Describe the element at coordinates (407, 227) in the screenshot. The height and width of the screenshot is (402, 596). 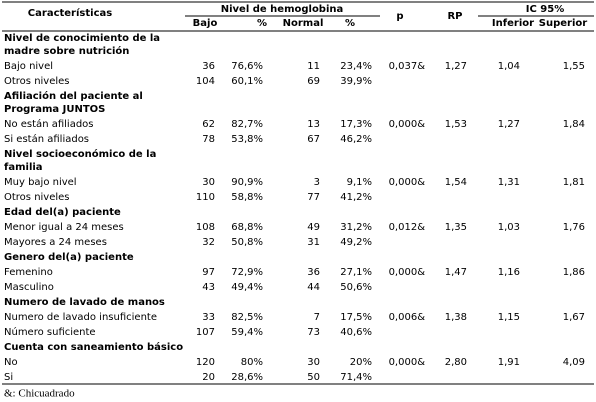
I see `cell: 0,012&` at that location.